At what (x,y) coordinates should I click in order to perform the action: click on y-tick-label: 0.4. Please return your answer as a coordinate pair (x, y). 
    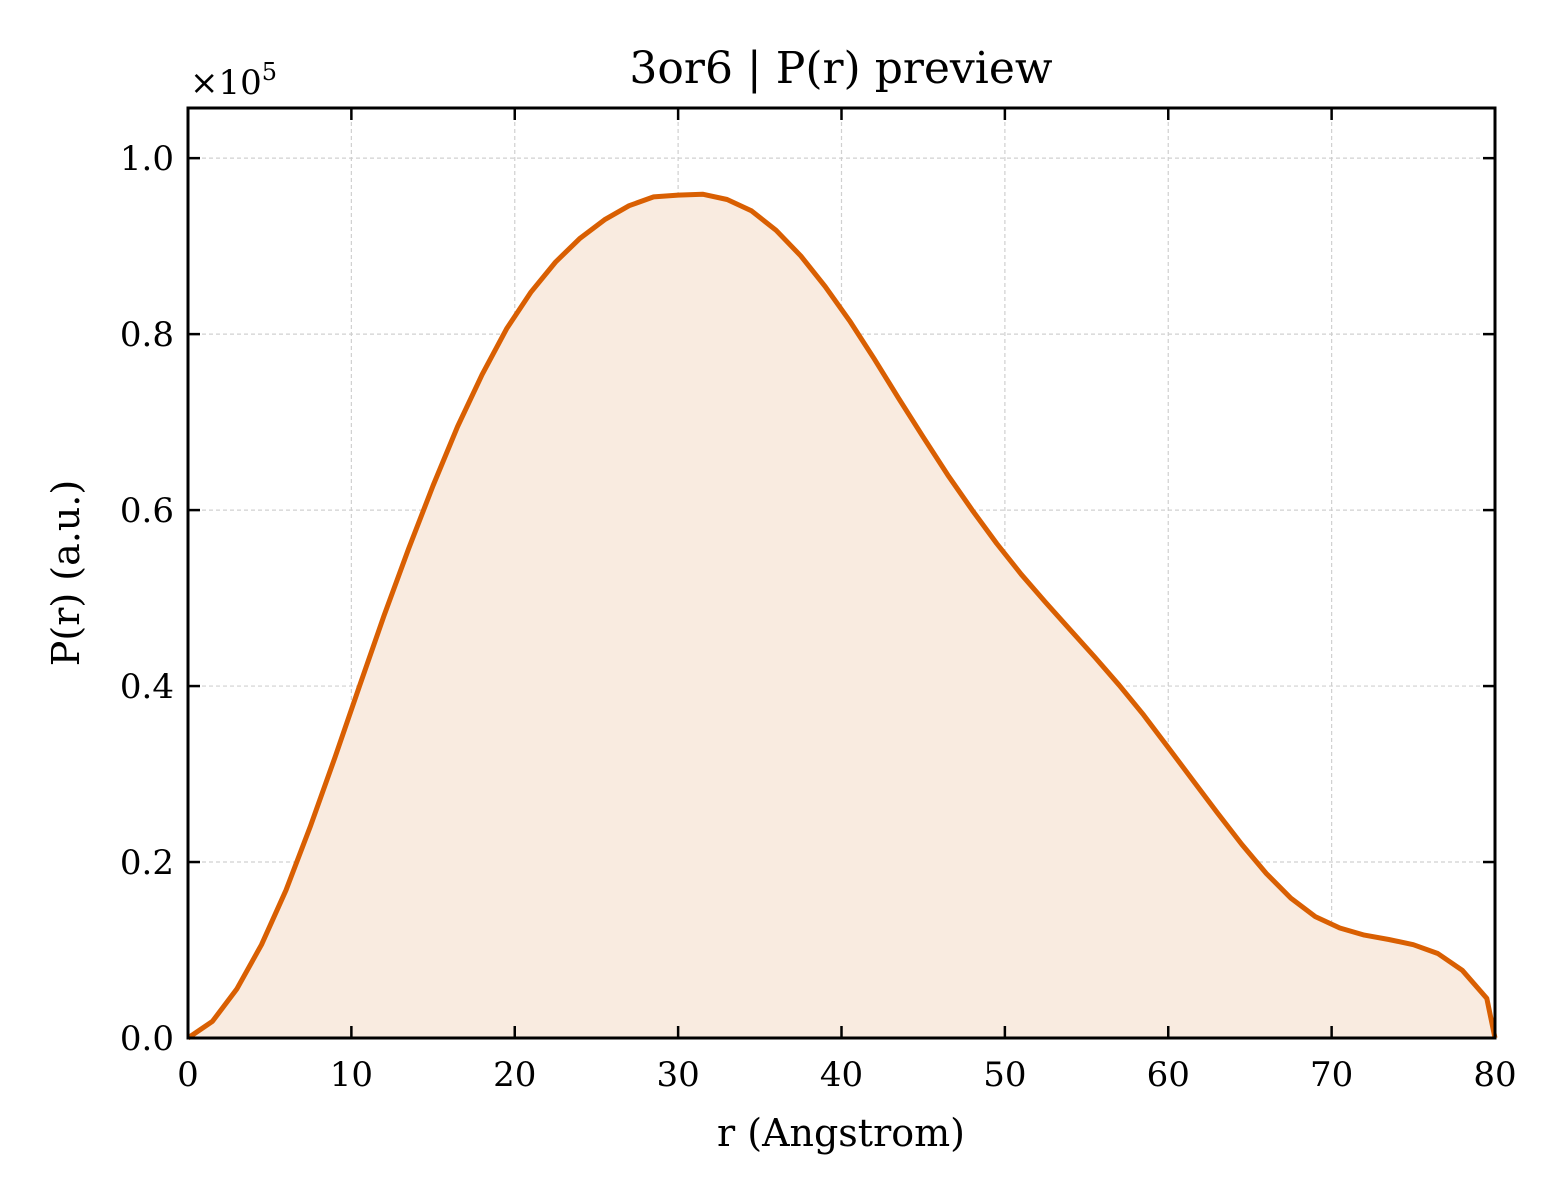
    Looking at the image, I should click on (147, 687).